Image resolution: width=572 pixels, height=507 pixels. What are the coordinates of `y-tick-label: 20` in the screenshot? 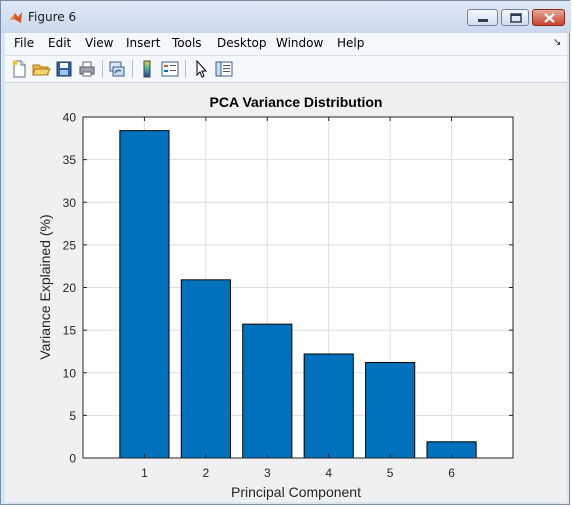 It's located at (70, 288).